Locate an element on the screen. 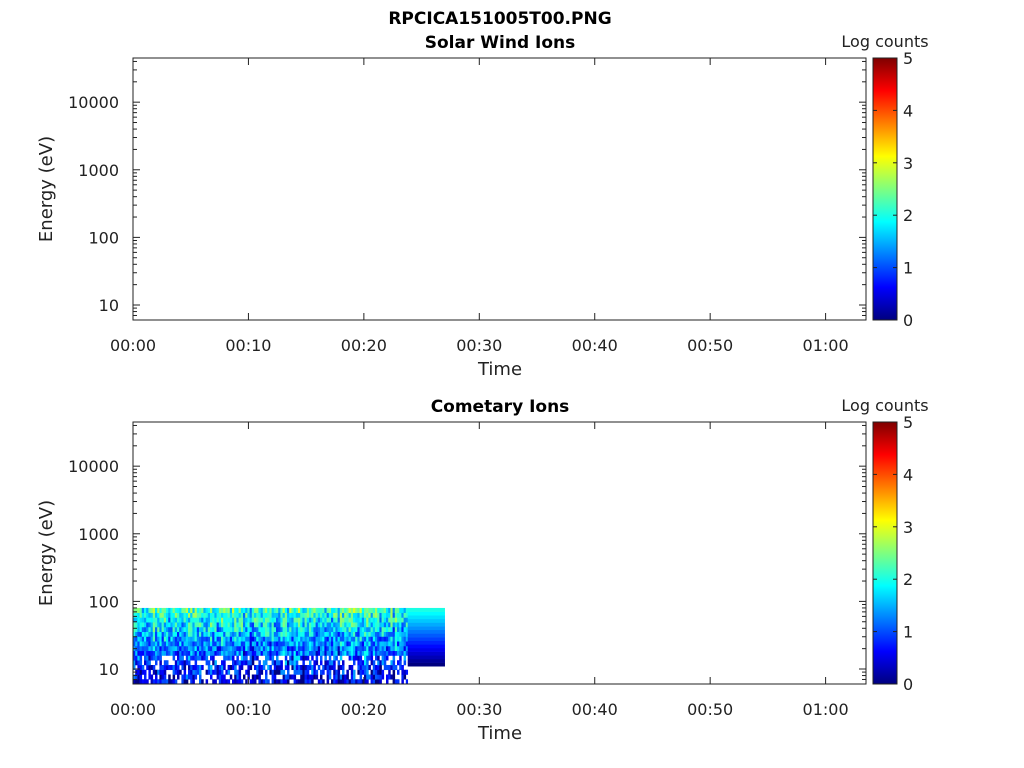 This screenshot has height=768, width=1024. colorbar-tick-label: 3 is located at coordinates (908, 163).